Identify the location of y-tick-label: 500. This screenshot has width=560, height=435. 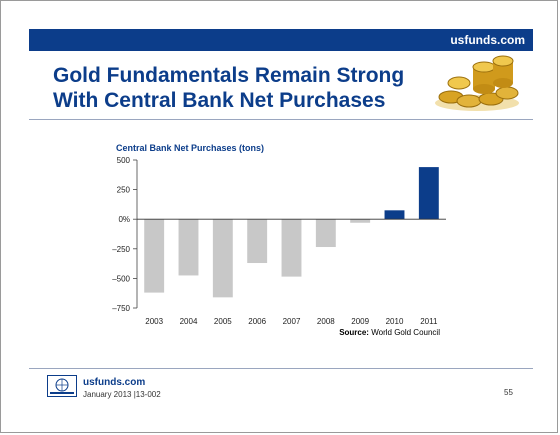
(124, 160).